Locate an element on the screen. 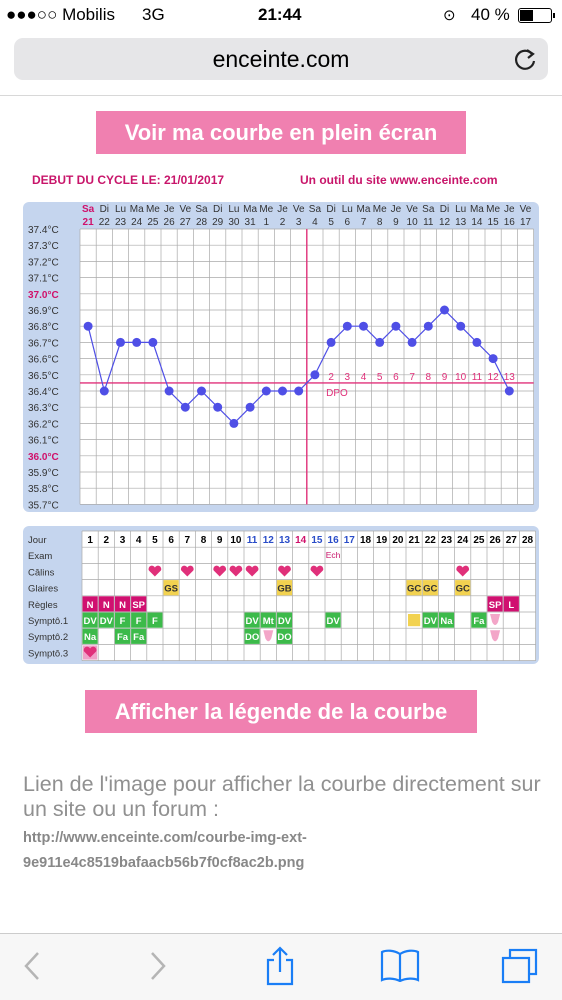  cycle-day-label: 7 is located at coordinates (188, 540).